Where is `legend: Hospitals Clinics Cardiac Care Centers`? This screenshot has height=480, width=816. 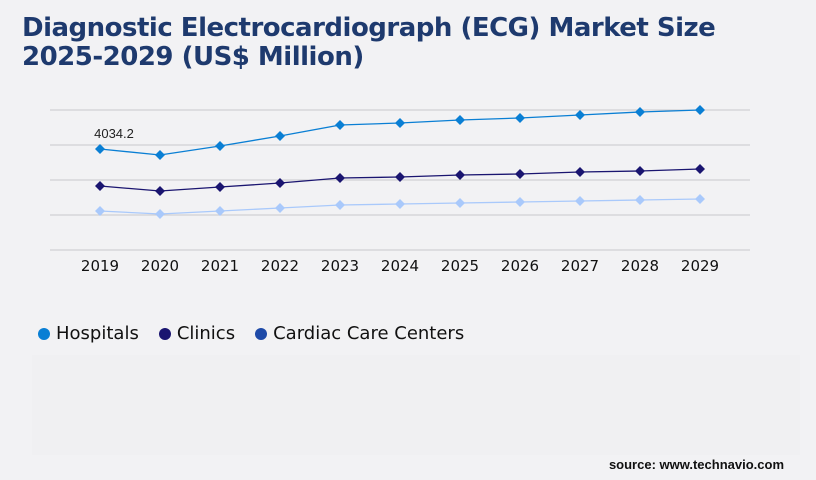 legend: Hospitals Clinics Cardiac Care Centers is located at coordinates (251, 333).